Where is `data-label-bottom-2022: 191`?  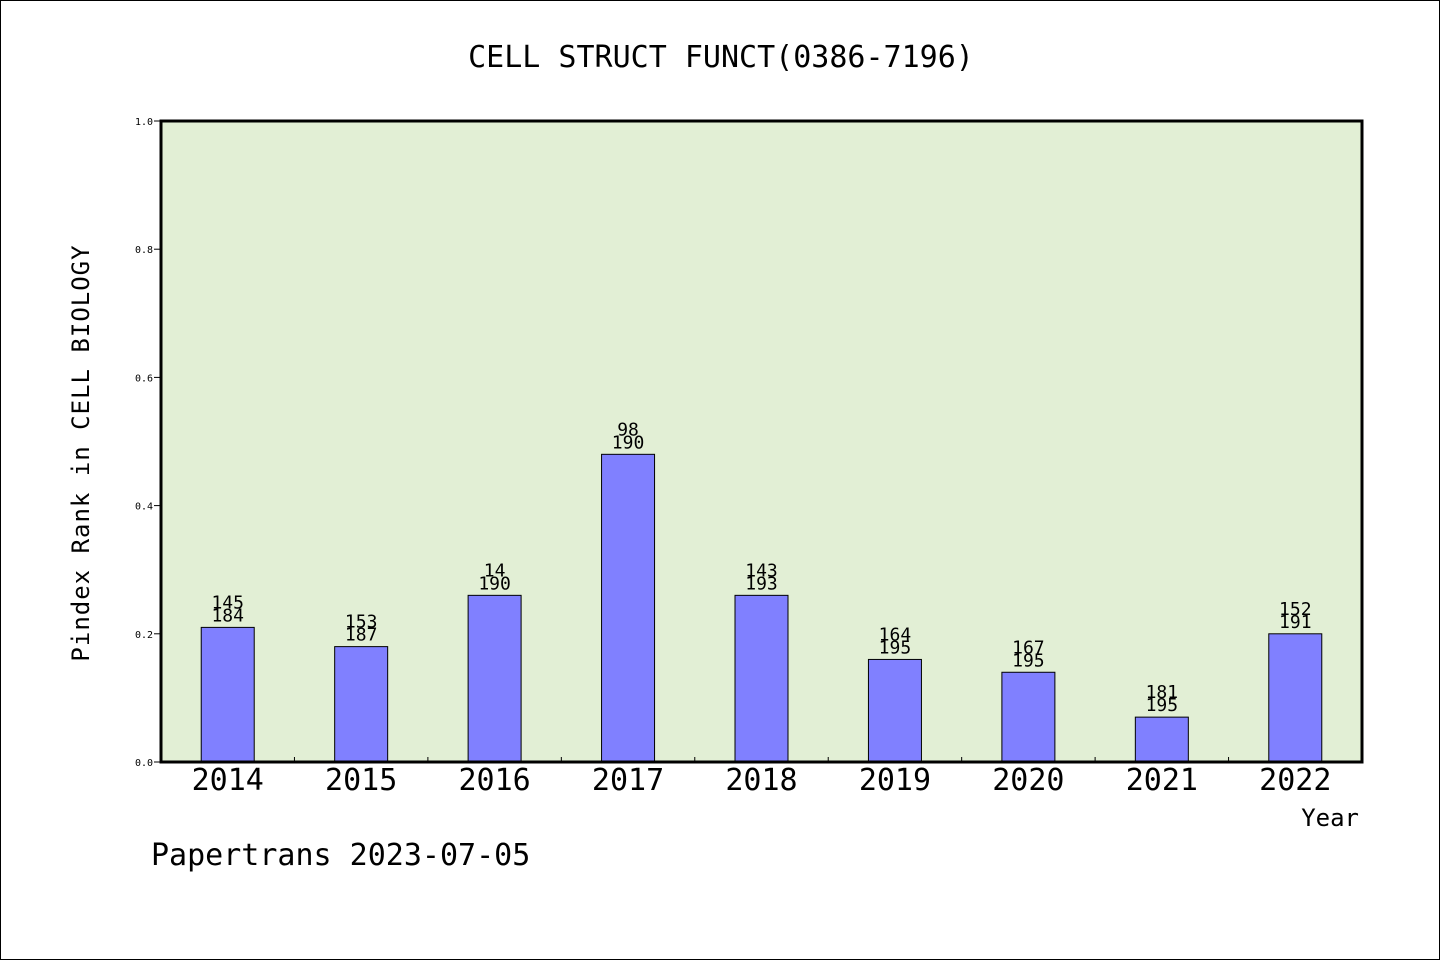
data-label-bottom-2022: 191 is located at coordinates (1295, 622).